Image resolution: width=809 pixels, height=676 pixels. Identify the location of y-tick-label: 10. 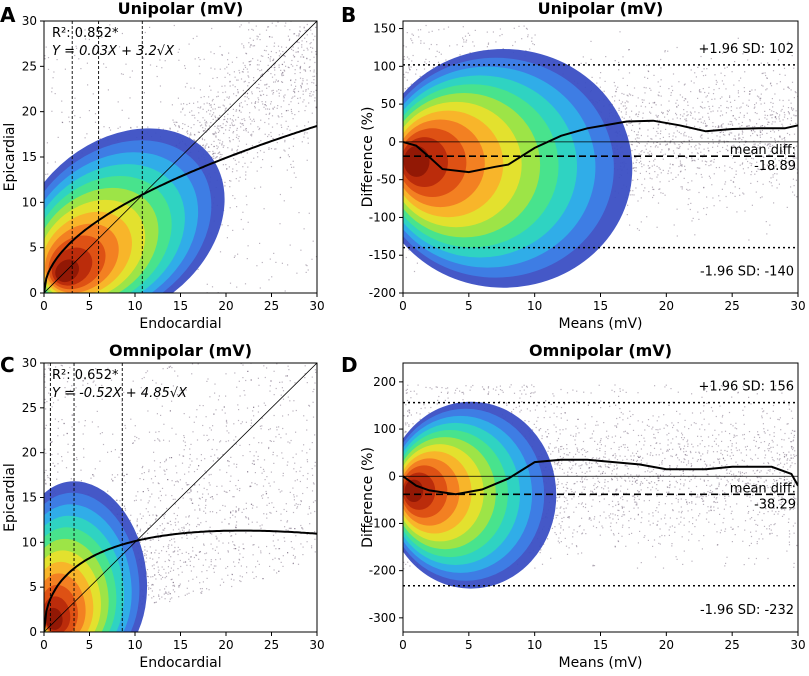
(29, 202).